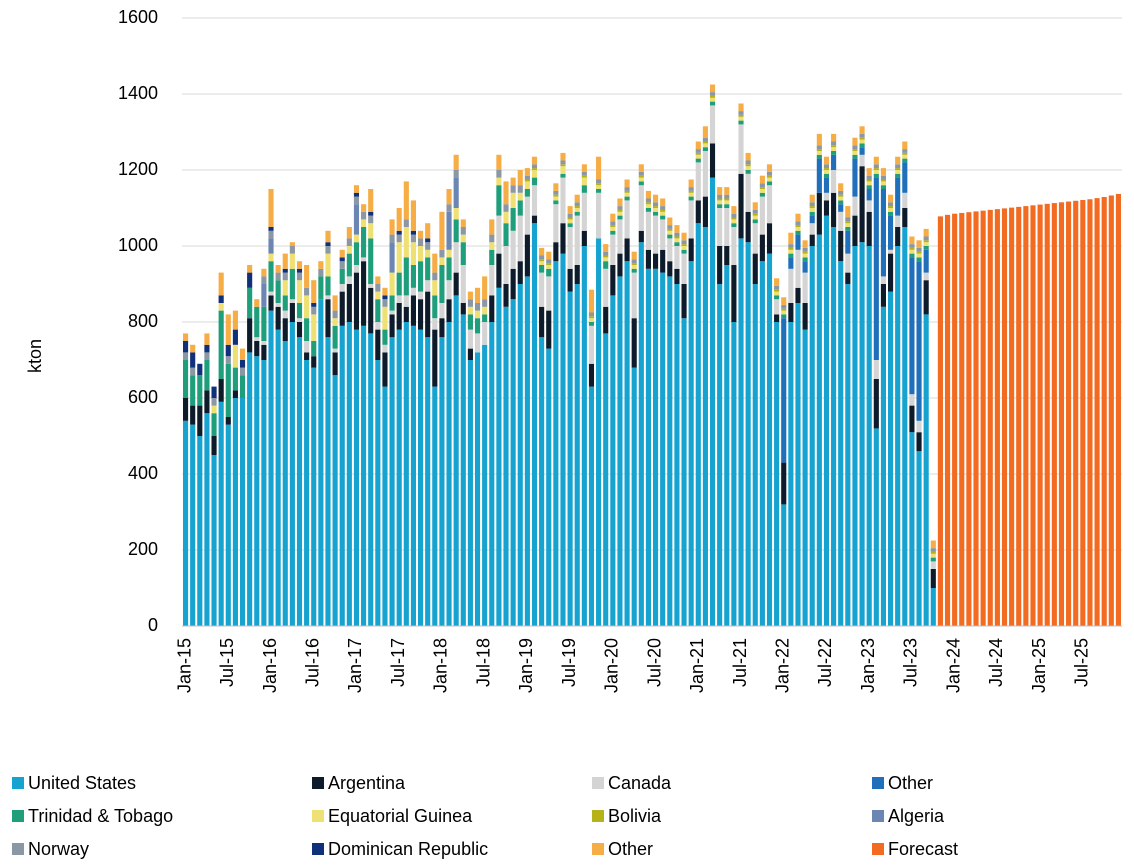 The height and width of the screenshot is (865, 1134). Describe the element at coordinates (58, 849) in the screenshot. I see `legend-label: Norway` at that location.